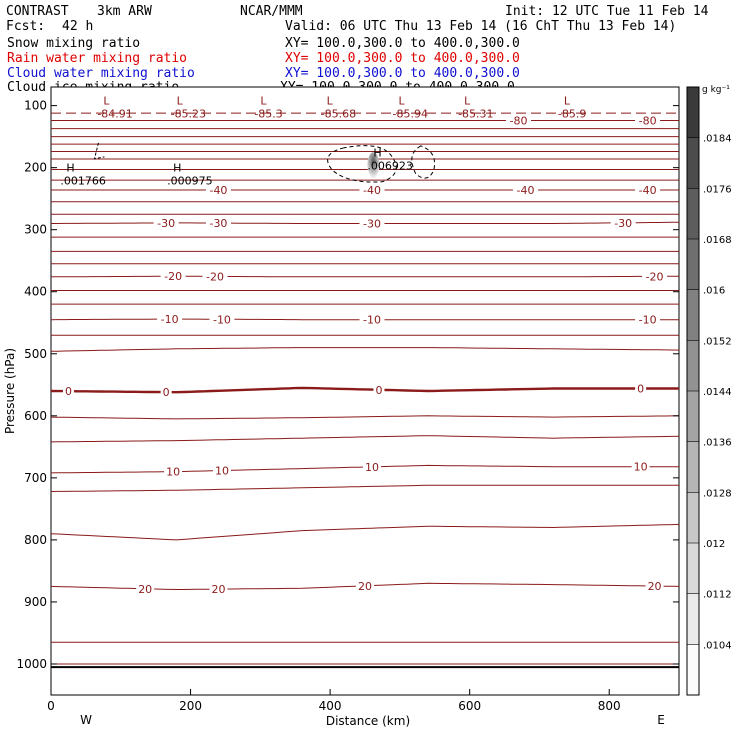 This screenshot has width=740, height=740. What do you see at coordinates (402, 43) in the screenshot?
I see `field-xy-snow: XY= 100.0,300.0 to 400.0,300.0` at bounding box center [402, 43].